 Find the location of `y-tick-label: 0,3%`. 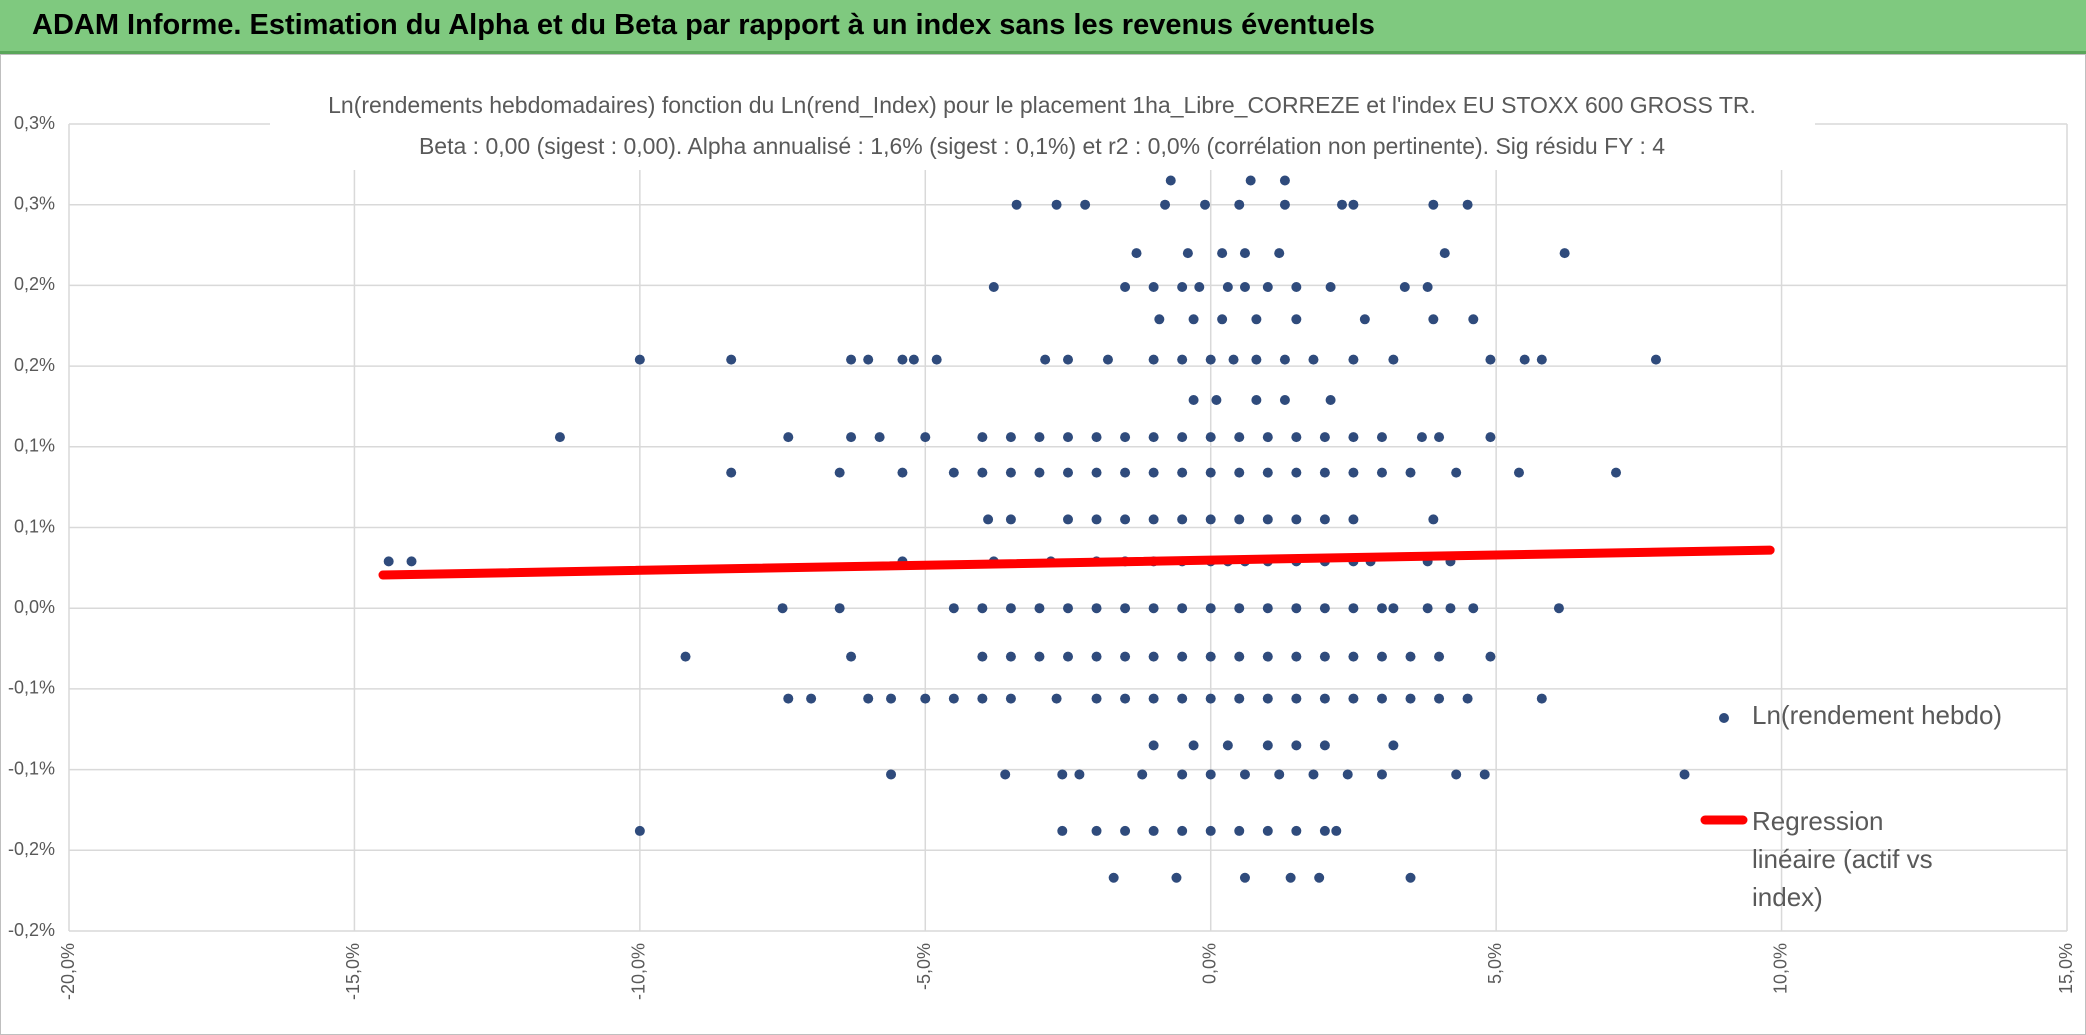

y-tick-label: 0,3% is located at coordinates (34, 123).